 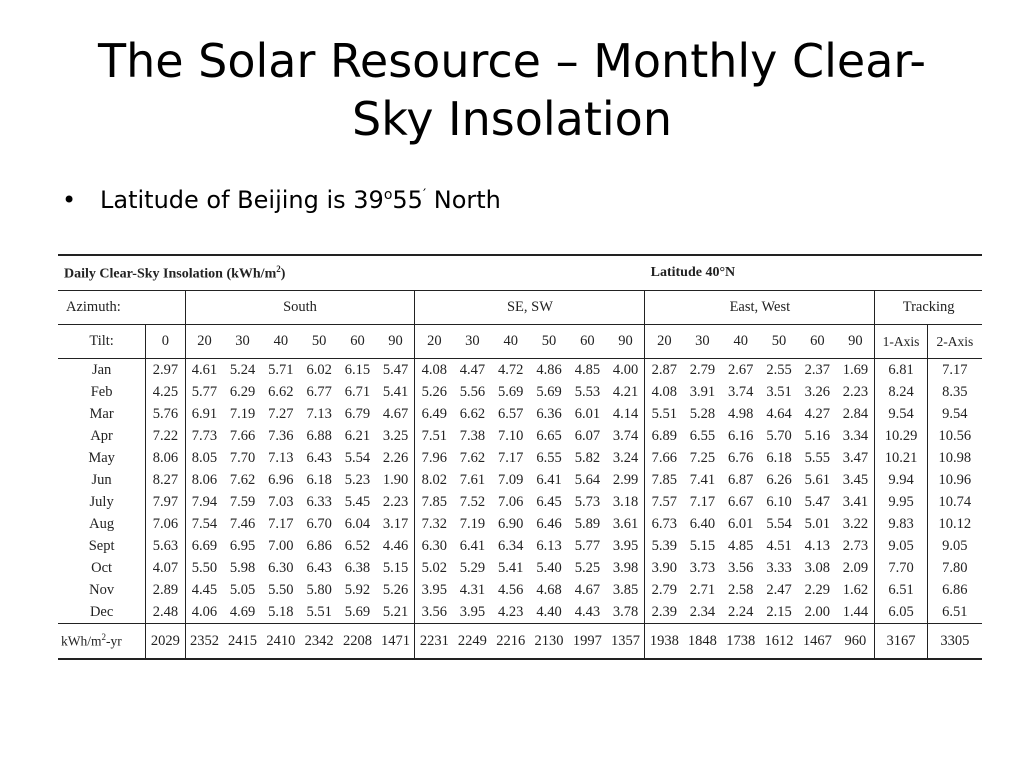 I want to click on table-cell: 3.56, so click(x=434, y=611).